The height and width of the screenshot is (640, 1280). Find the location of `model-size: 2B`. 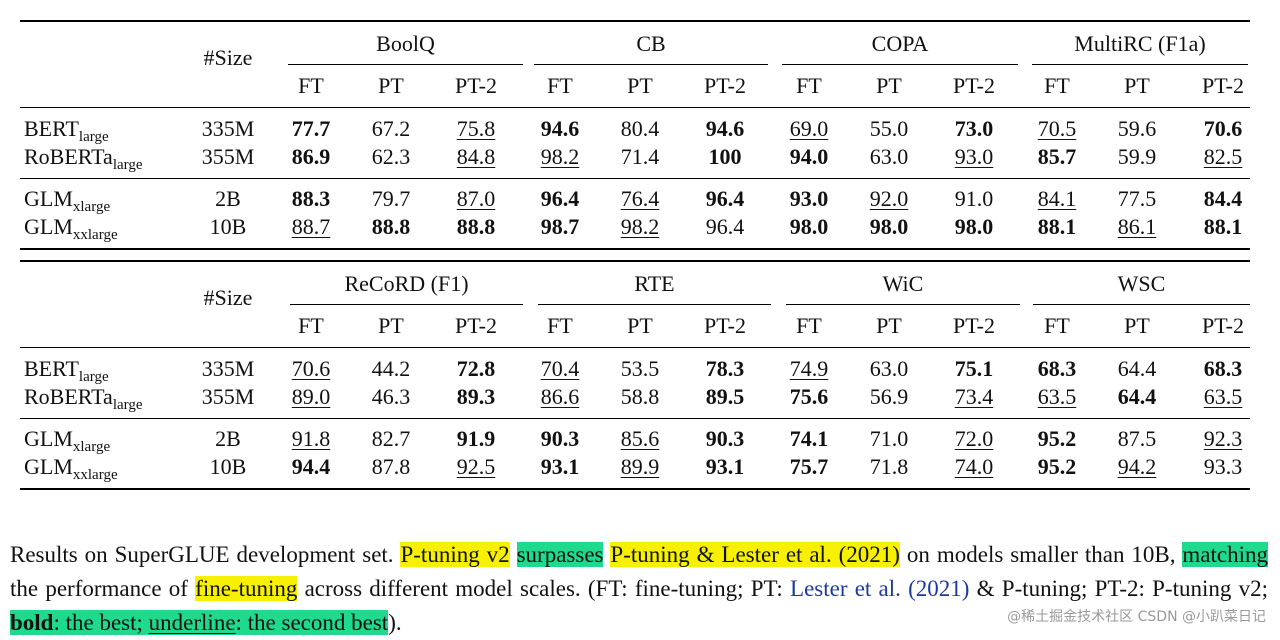

model-size: 2B is located at coordinates (228, 438).